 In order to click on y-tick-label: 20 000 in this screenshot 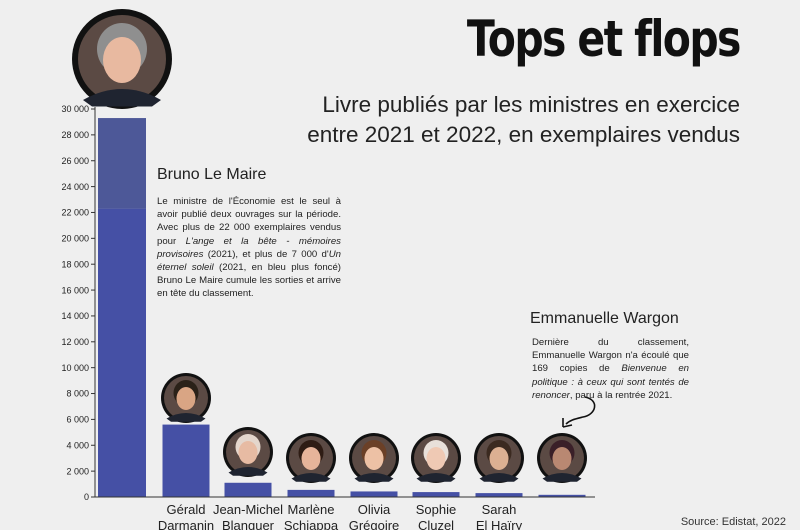, I will do `click(75, 239)`.